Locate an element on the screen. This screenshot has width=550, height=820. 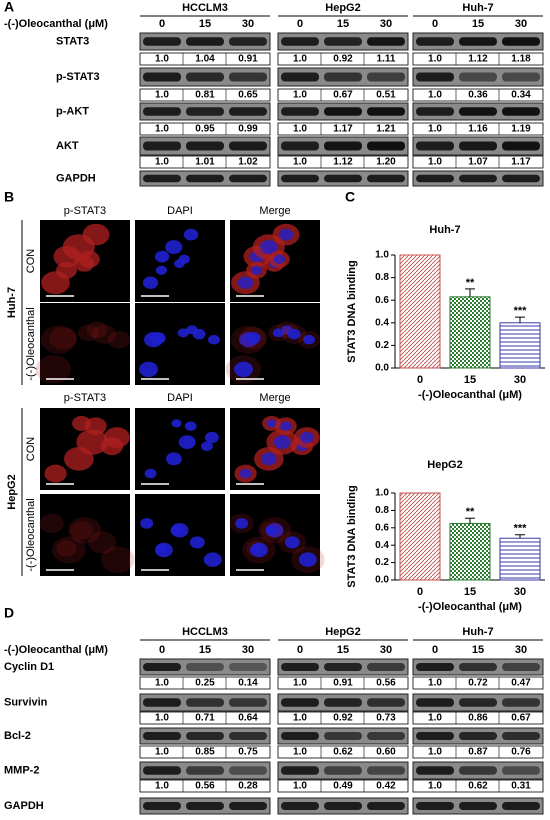
quantification-value: 1.21 is located at coordinates (386, 129).